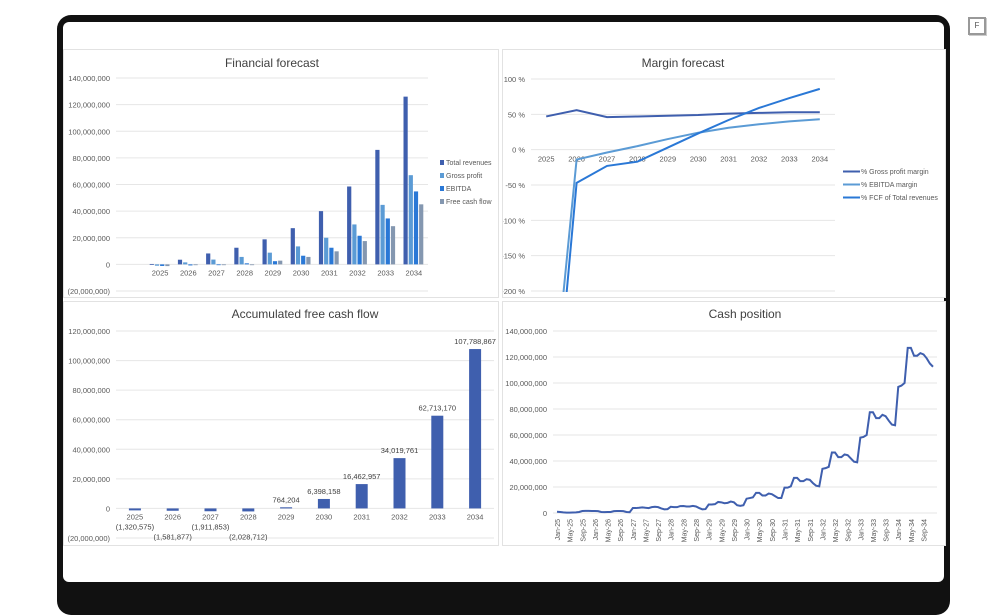  What do you see at coordinates (546, 159) in the screenshot?
I see `x-tick-label: 2025` at bounding box center [546, 159].